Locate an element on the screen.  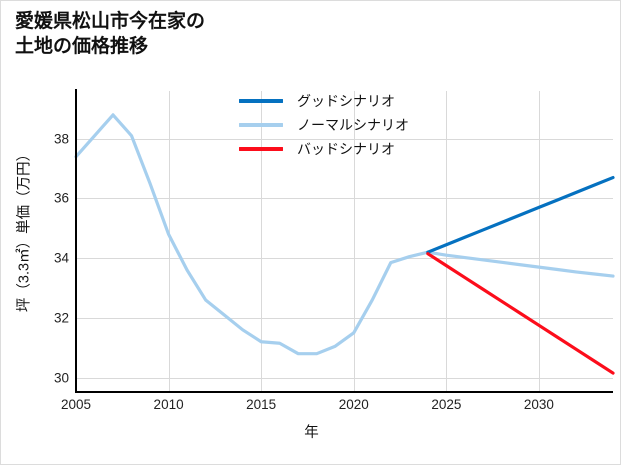
y-axis-tick-labels: 30 32 34 36 38 is located at coordinates (49, 241).